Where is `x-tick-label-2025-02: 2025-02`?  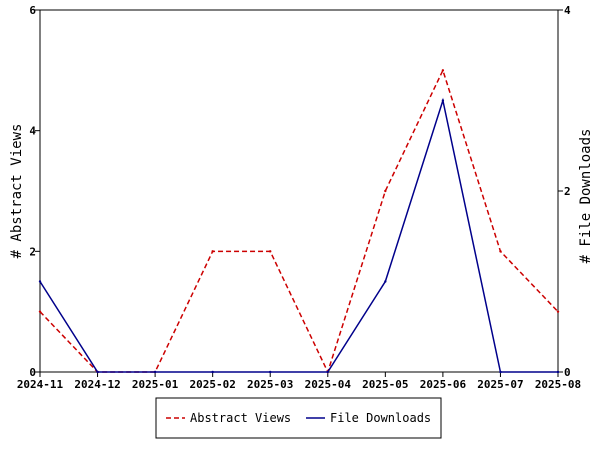 x-tick-label-2025-02: 2025-02 is located at coordinates (212, 384).